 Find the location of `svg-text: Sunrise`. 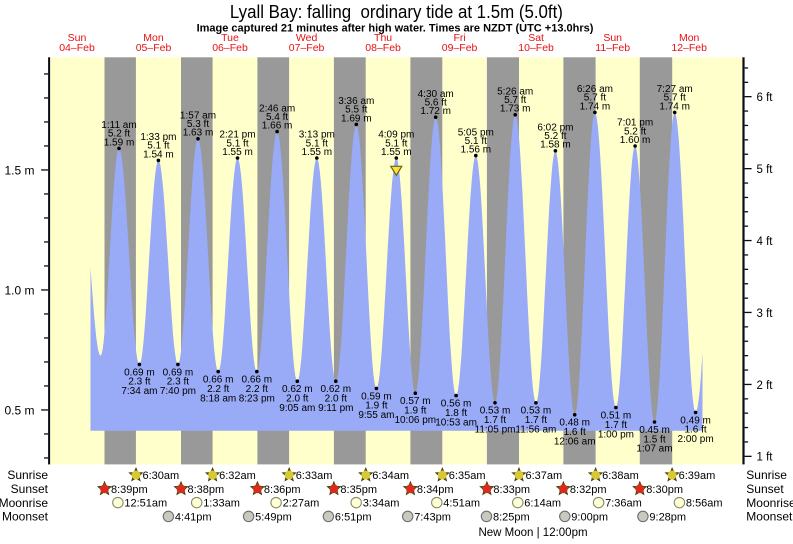

svg-text: Sunrise is located at coordinates (766, 475).